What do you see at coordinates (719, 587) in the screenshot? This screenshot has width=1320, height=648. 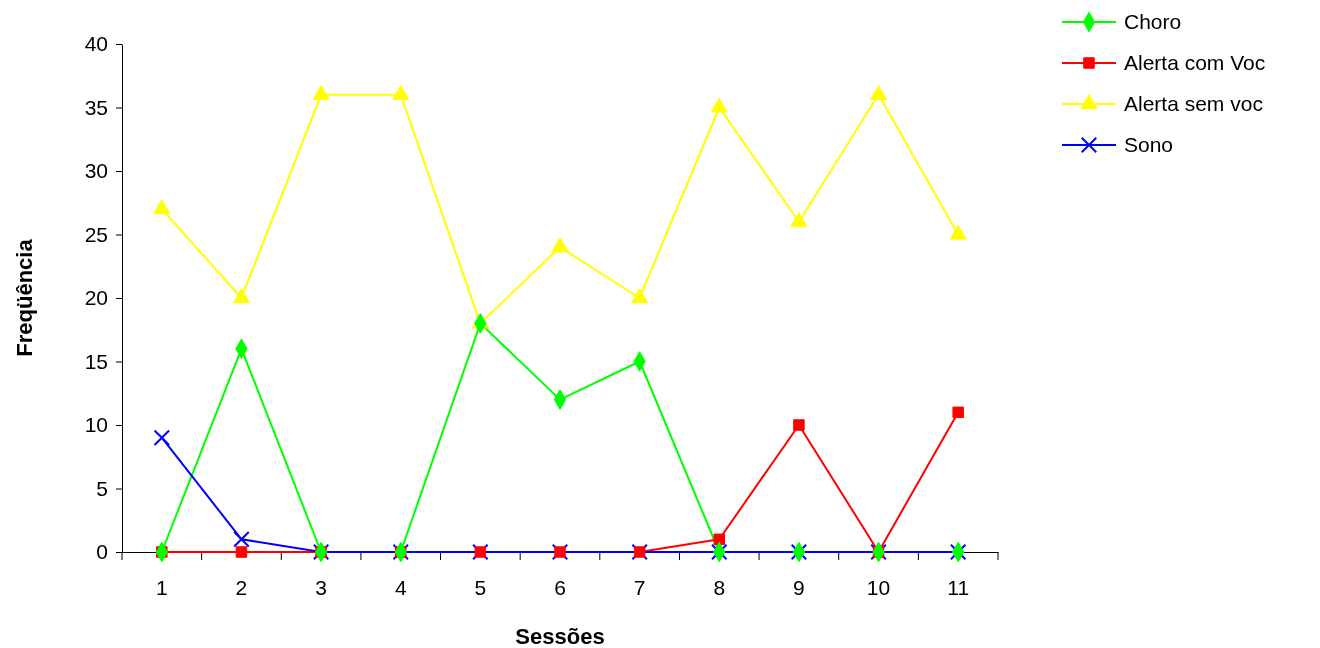 I see `x-tick-label: 8` at bounding box center [719, 587].